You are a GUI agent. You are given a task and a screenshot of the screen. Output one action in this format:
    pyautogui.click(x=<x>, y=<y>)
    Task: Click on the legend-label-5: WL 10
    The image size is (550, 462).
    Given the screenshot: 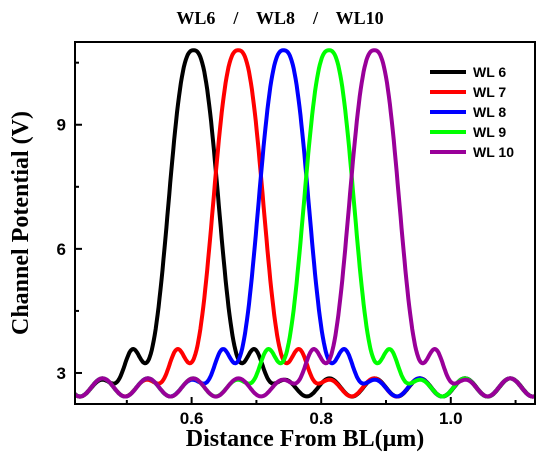 What is the action you would take?
    pyautogui.click(x=493, y=152)
    